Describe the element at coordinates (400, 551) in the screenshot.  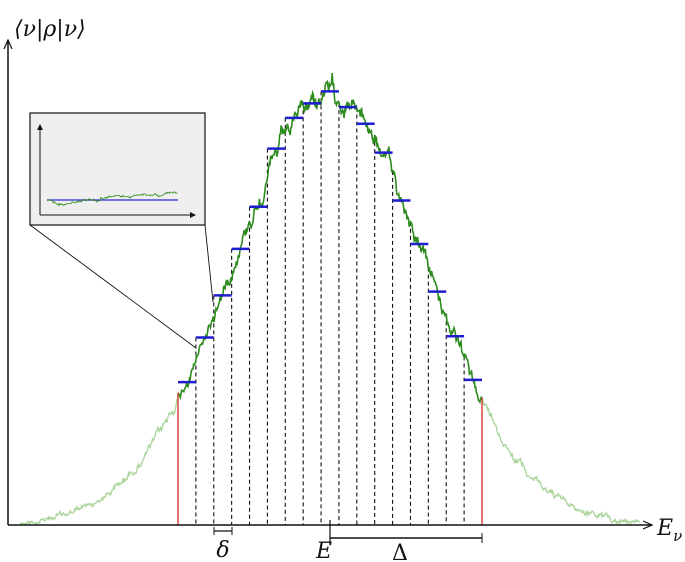
I see `window-label: Δ` at that location.